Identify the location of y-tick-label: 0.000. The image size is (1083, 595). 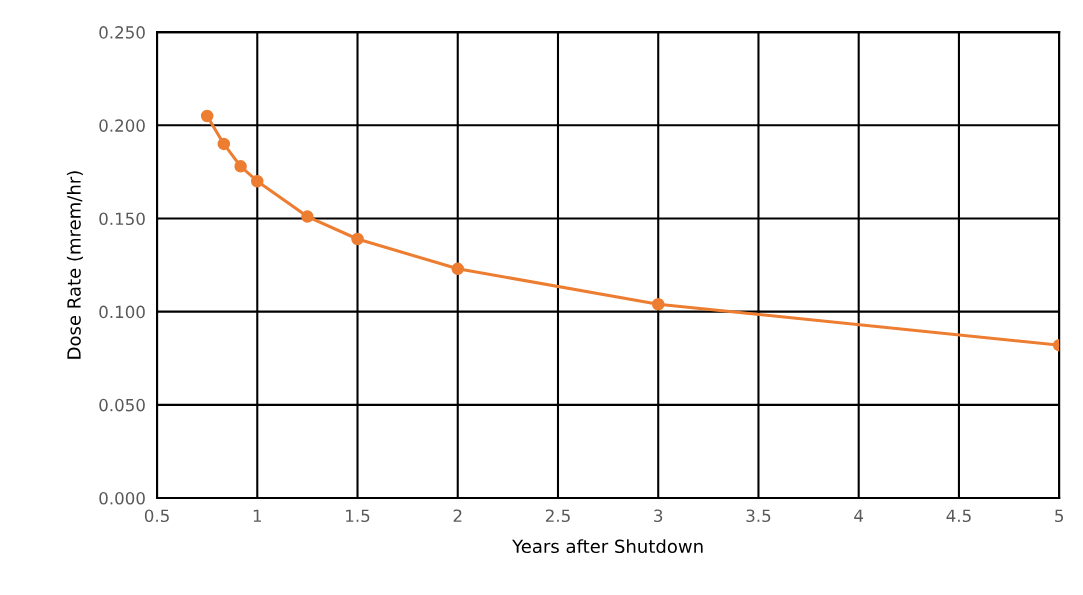
(122, 498).